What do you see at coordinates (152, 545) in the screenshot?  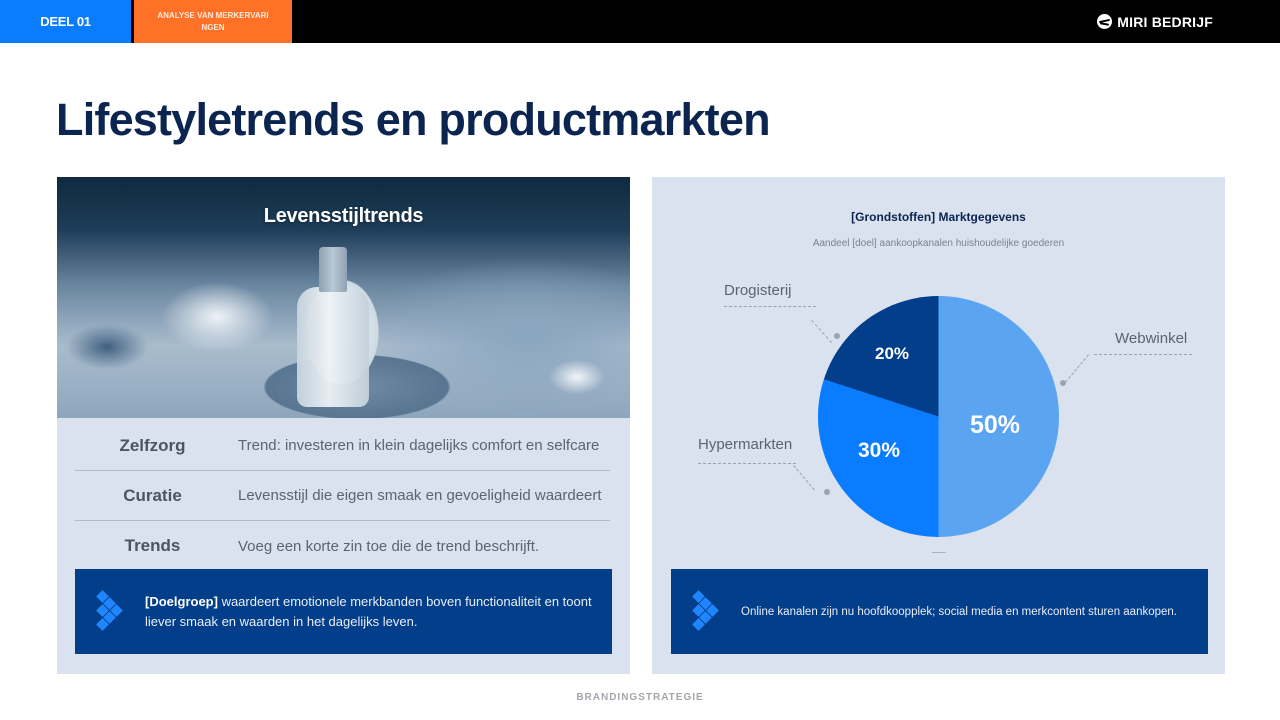 I see `trend-key: Trends` at bounding box center [152, 545].